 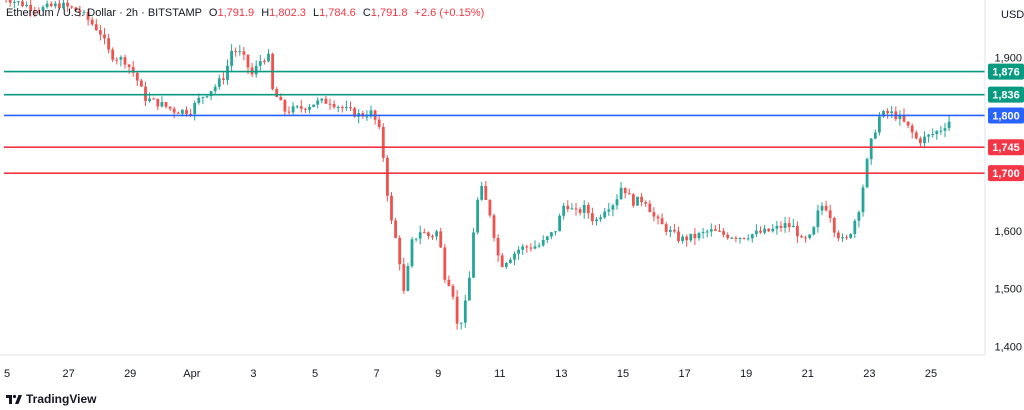 I want to click on time-tick-label: 11, so click(x=499, y=374).